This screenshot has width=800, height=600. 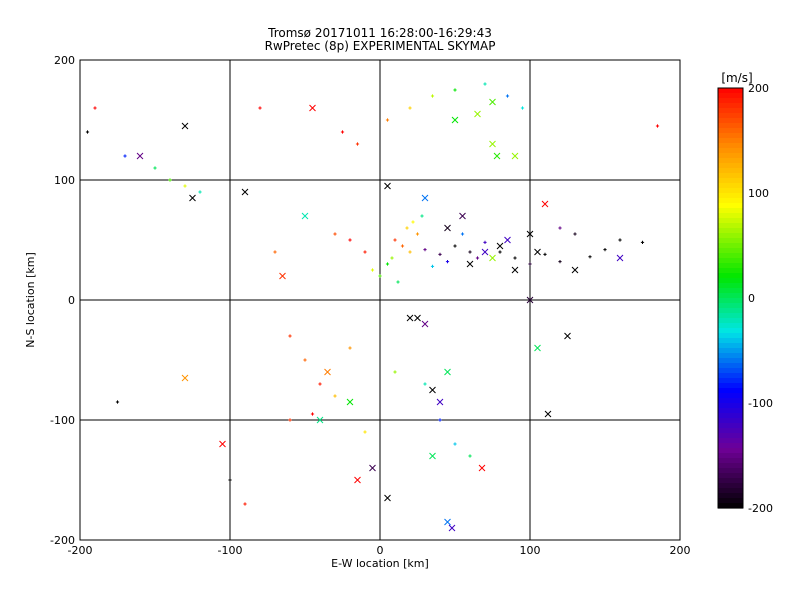 I want to click on y-axis-label: N-S location [km], so click(x=30, y=300).